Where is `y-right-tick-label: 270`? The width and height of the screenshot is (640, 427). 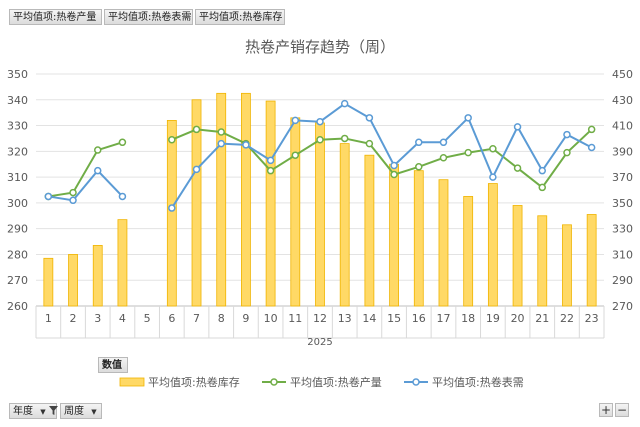
y-right-tick-label: 270 is located at coordinates (622, 306).